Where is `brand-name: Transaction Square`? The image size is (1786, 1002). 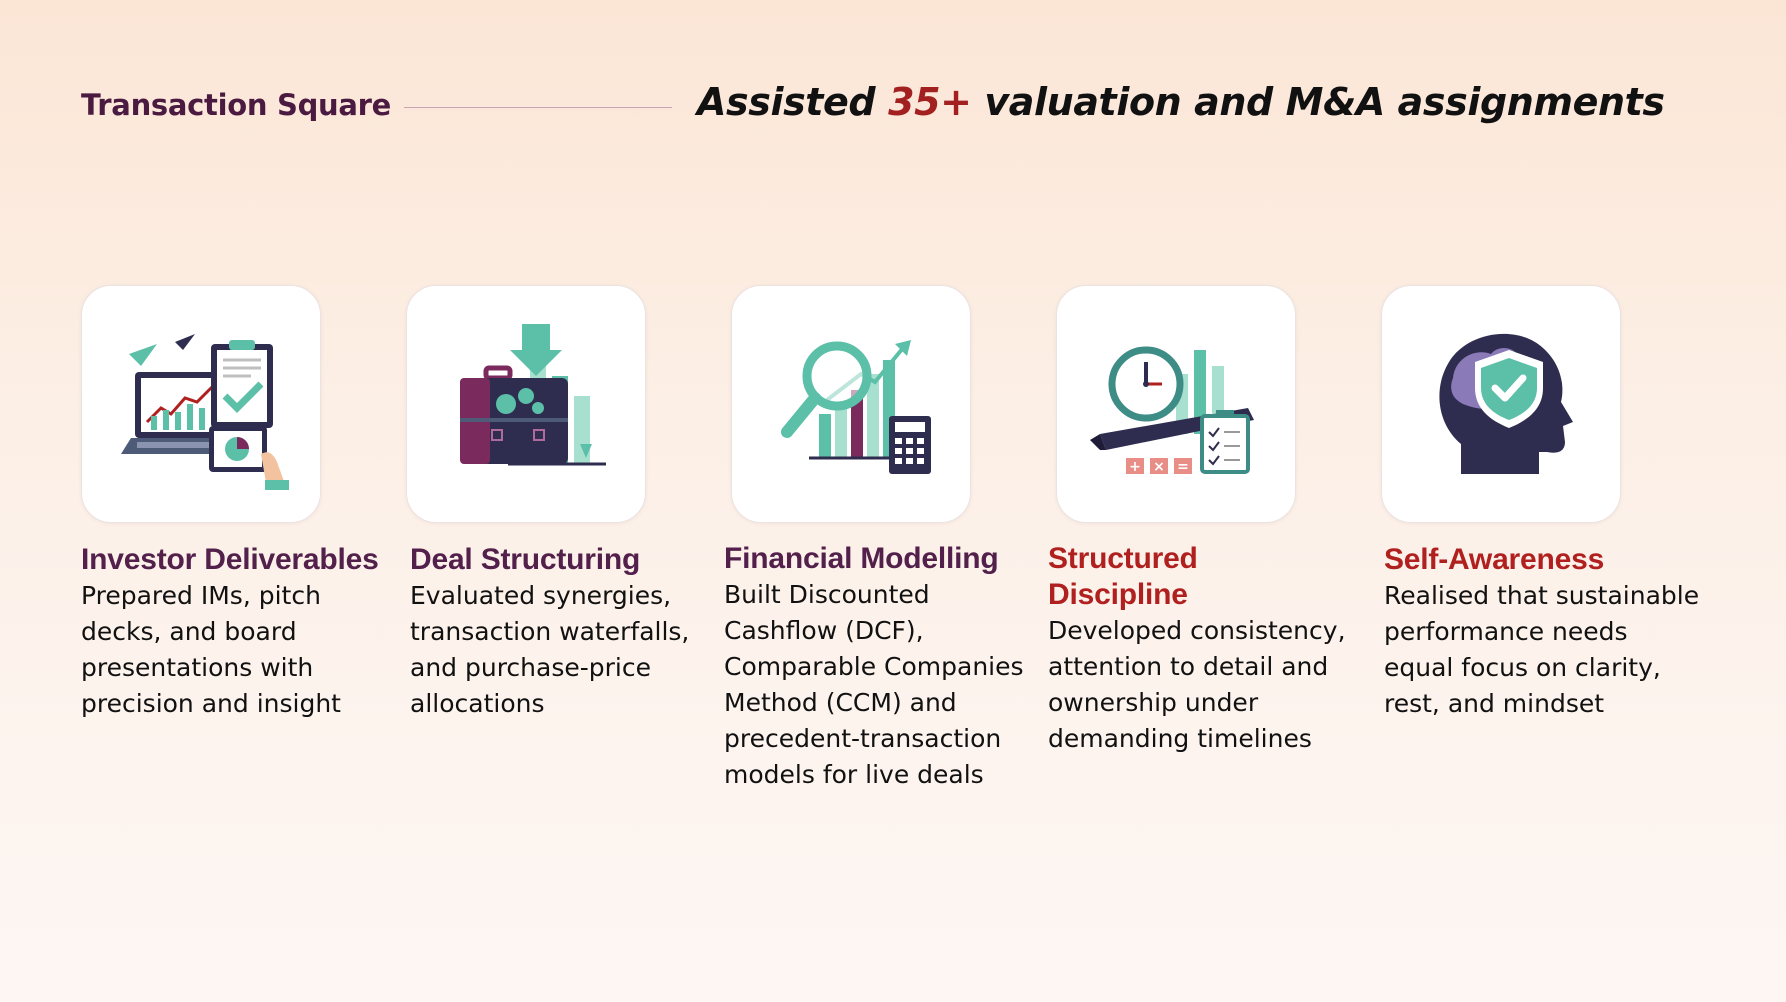 brand-name: Transaction Square is located at coordinates (236, 105).